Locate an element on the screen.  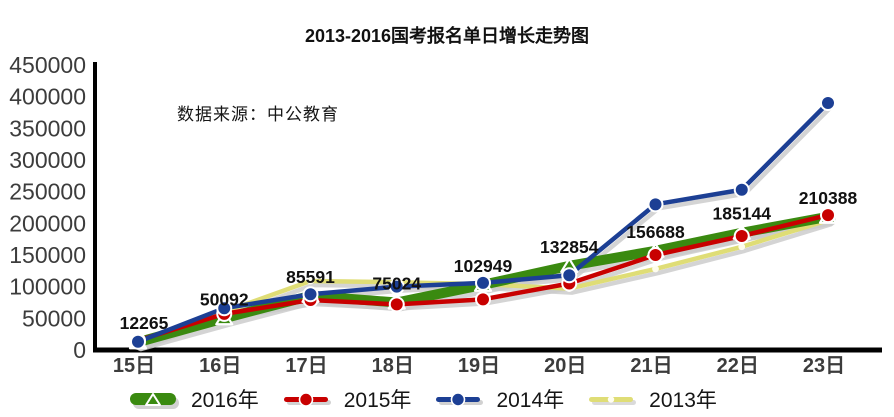
x-tick-label: 23日 is located at coordinates (824, 366).